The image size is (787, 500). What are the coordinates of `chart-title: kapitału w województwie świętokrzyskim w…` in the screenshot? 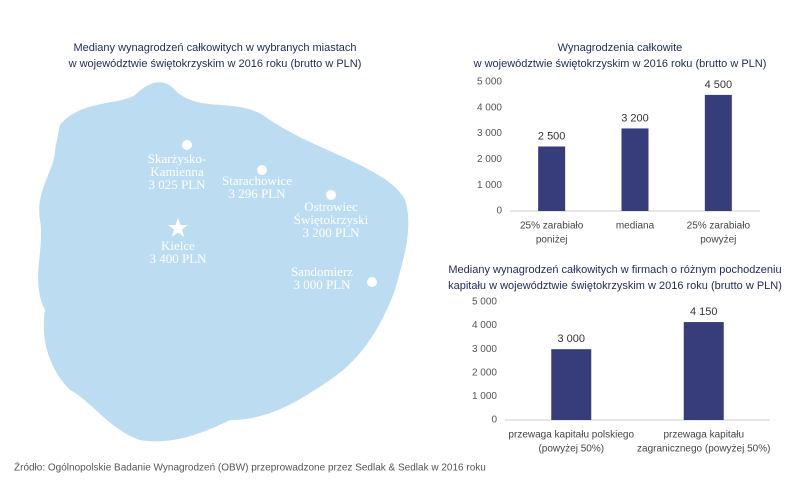 It's located at (615, 286).